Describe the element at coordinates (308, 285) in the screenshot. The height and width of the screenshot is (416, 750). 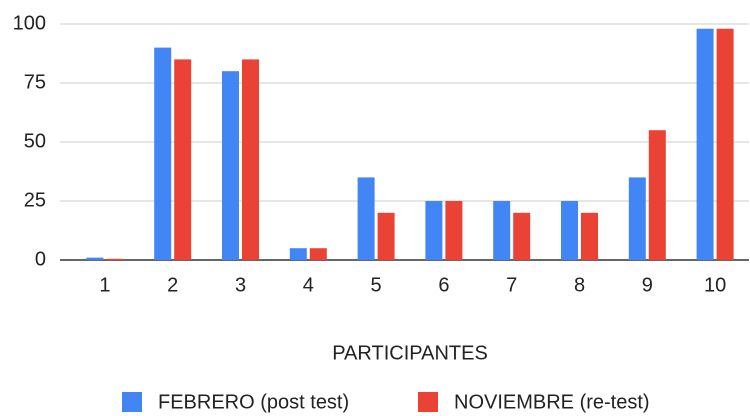
I see `x-tick-label: 4` at that location.